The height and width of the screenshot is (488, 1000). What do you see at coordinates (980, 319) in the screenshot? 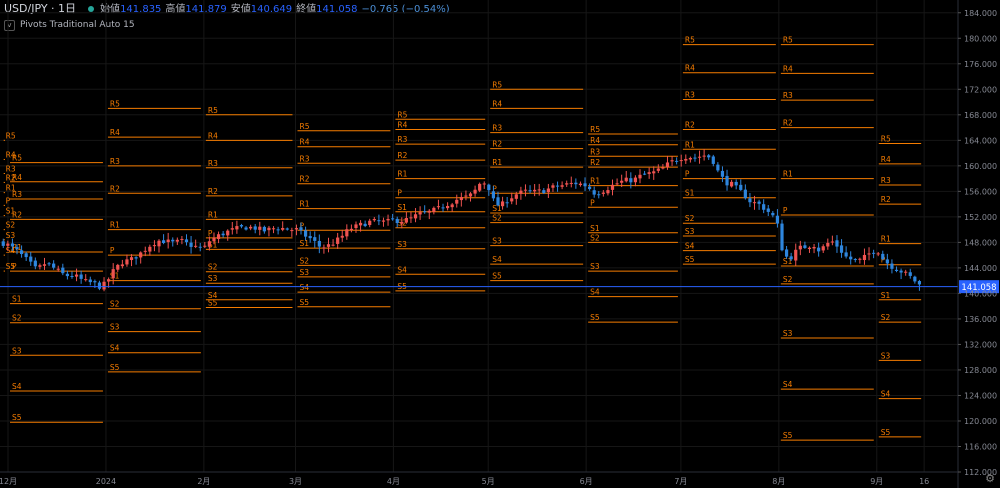
I see `y-tick-label: 136.000` at bounding box center [980, 319].